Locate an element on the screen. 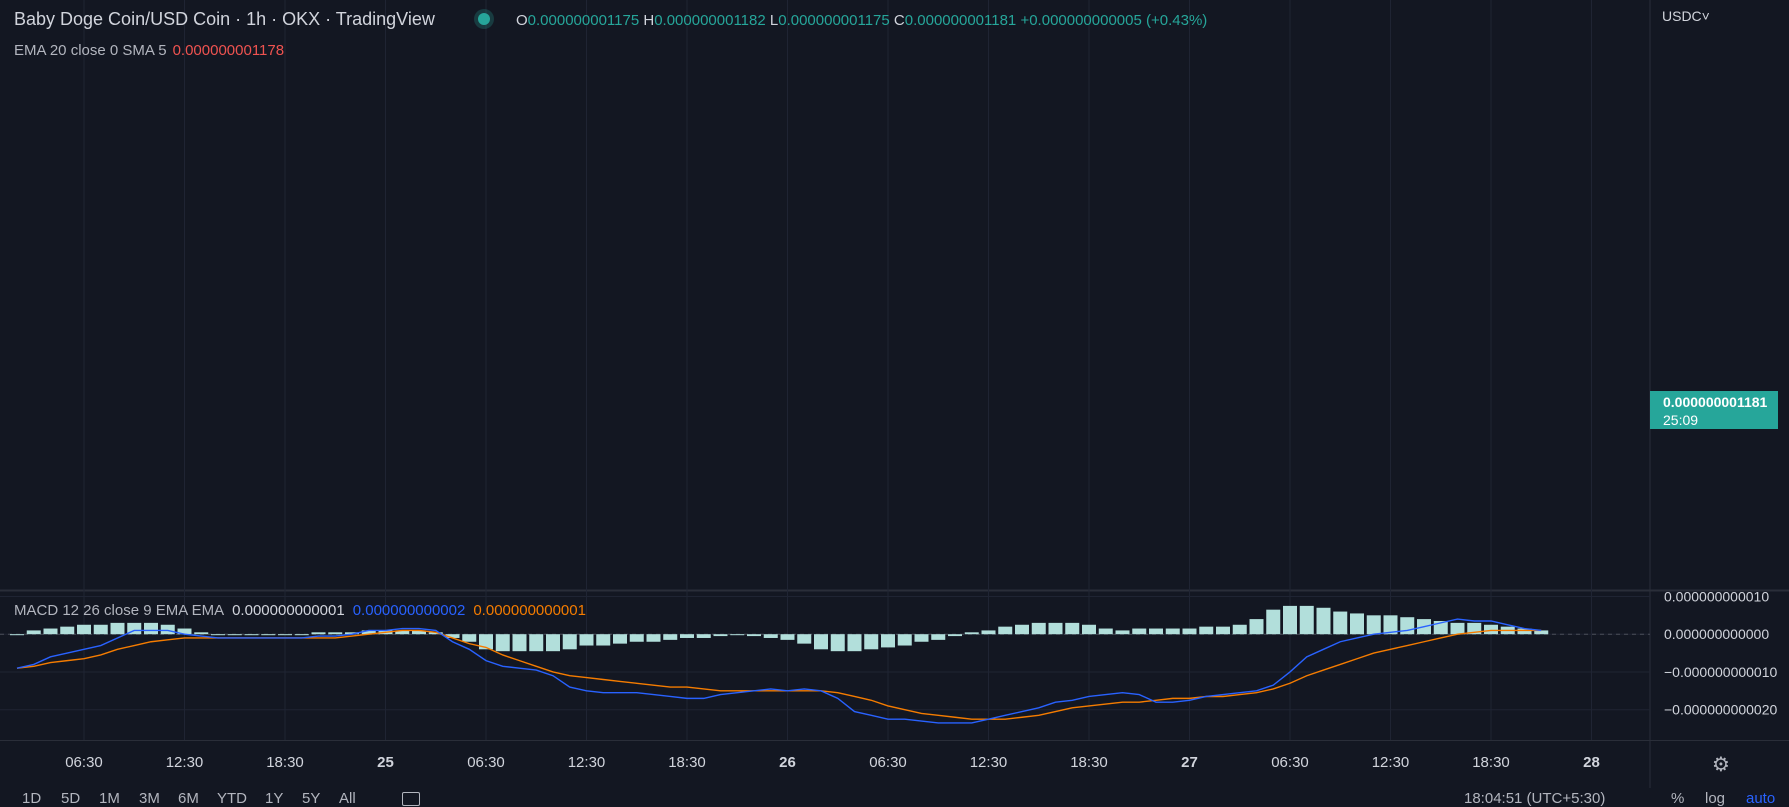  percent-scale-toggle: % is located at coordinates (1678, 798).